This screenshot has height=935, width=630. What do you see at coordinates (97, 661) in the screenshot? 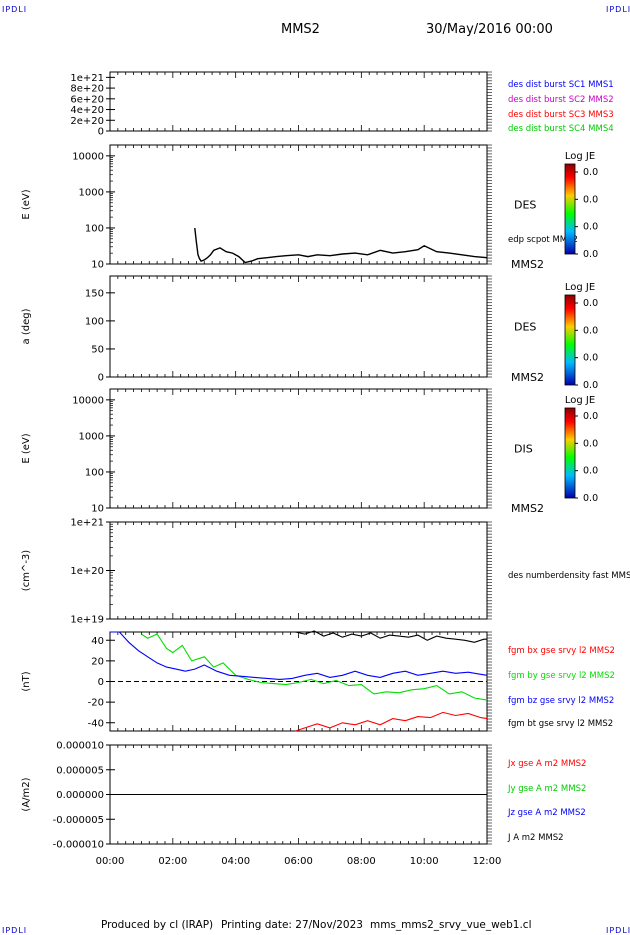
I see `y-tick-label: 20` at bounding box center [97, 661].